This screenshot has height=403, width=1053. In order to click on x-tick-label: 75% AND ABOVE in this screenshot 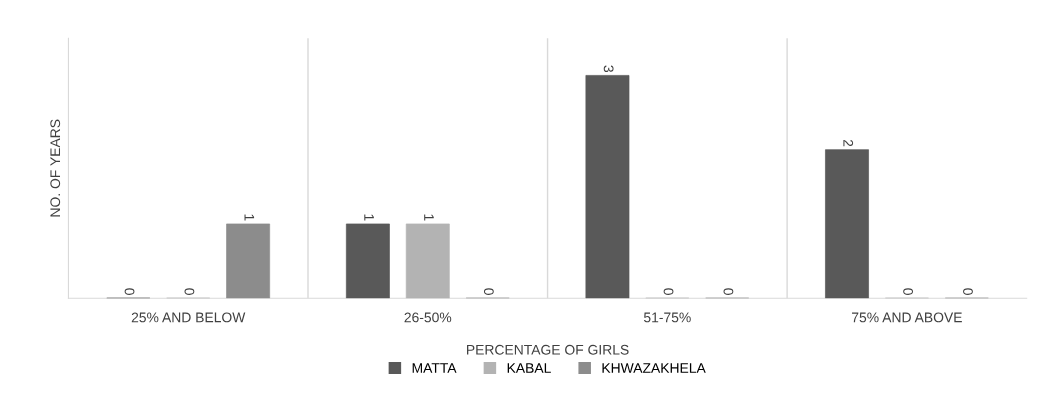, I will do `click(907, 317)`.